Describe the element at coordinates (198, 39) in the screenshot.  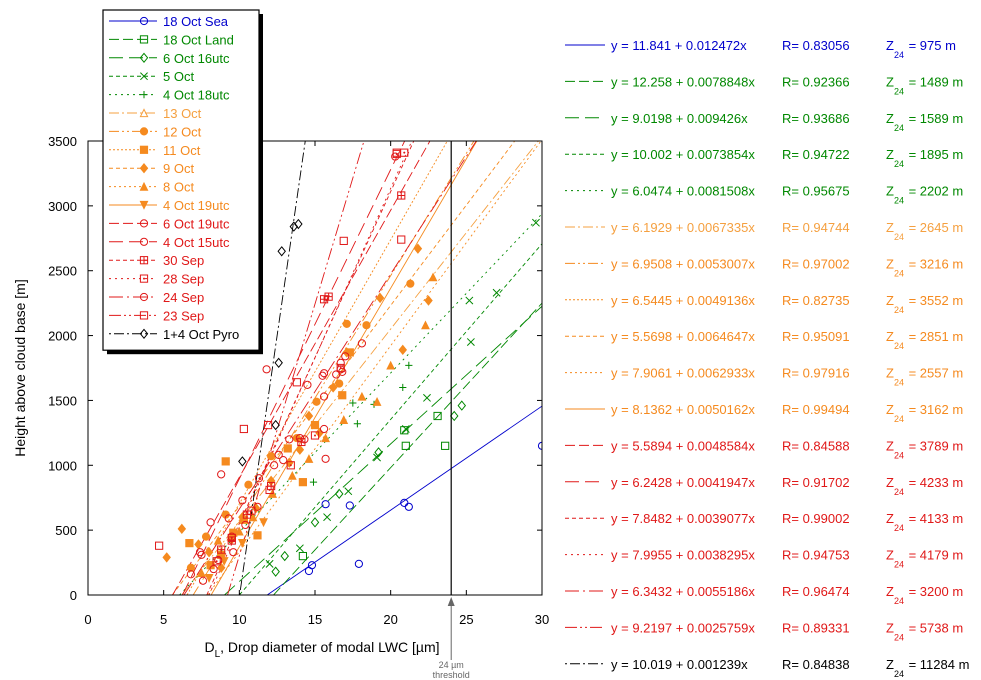
I see `legend-label-1: 18 Oct Land` at that location.